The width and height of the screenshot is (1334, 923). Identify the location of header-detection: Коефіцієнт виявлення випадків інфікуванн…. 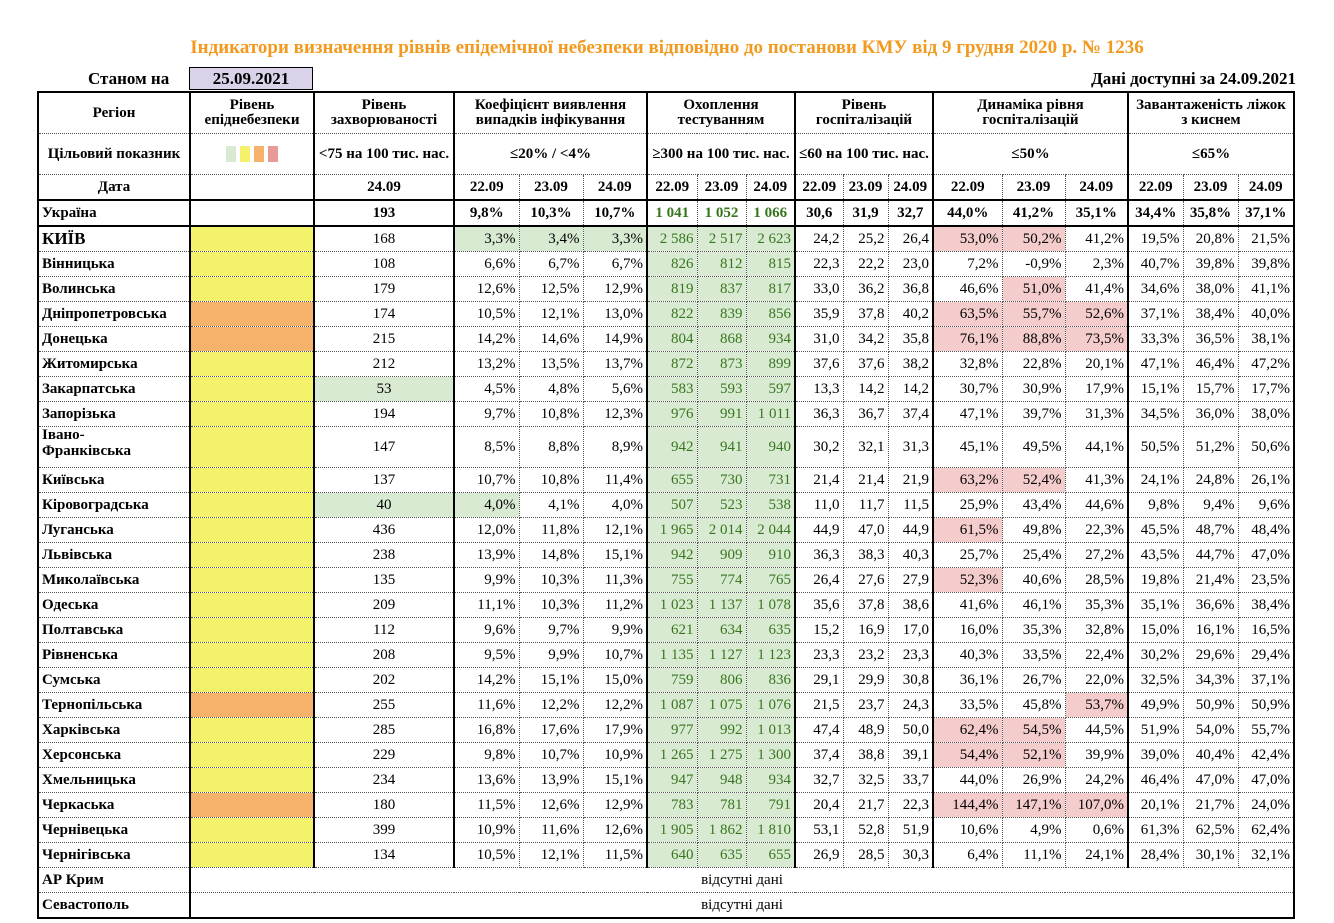
(550, 112).